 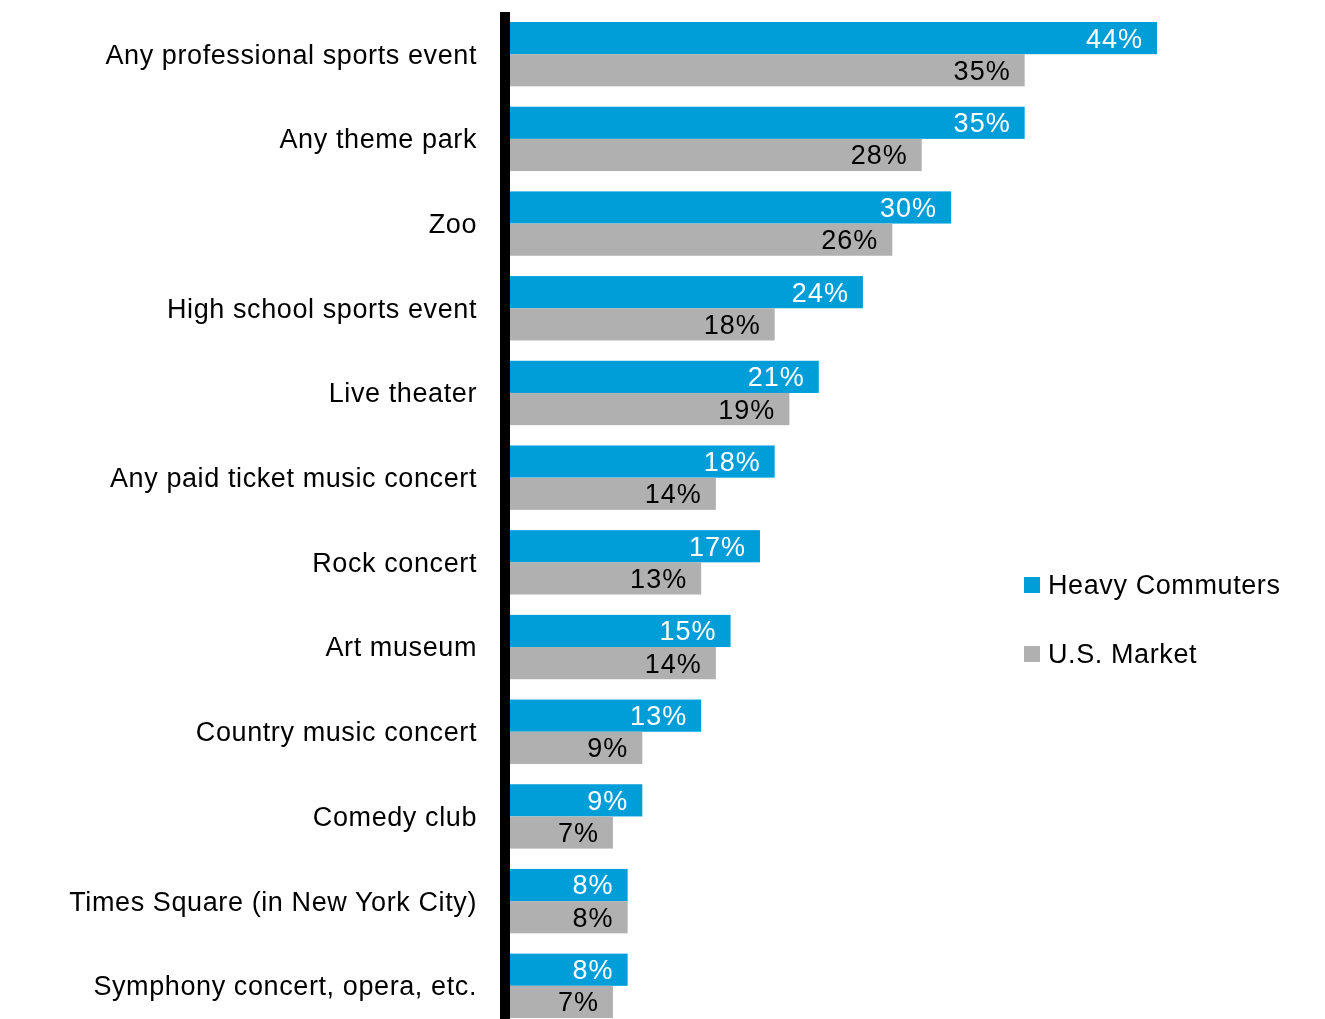 What do you see at coordinates (879, 155) in the screenshot?
I see `data-label: 28%` at bounding box center [879, 155].